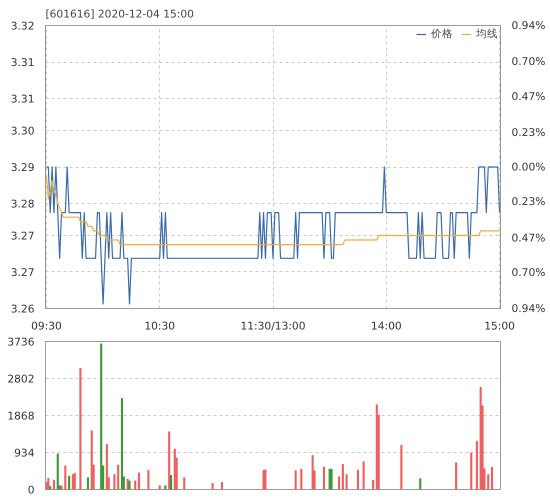  I want to click on y-tick-label: 3.28, so click(22, 204).